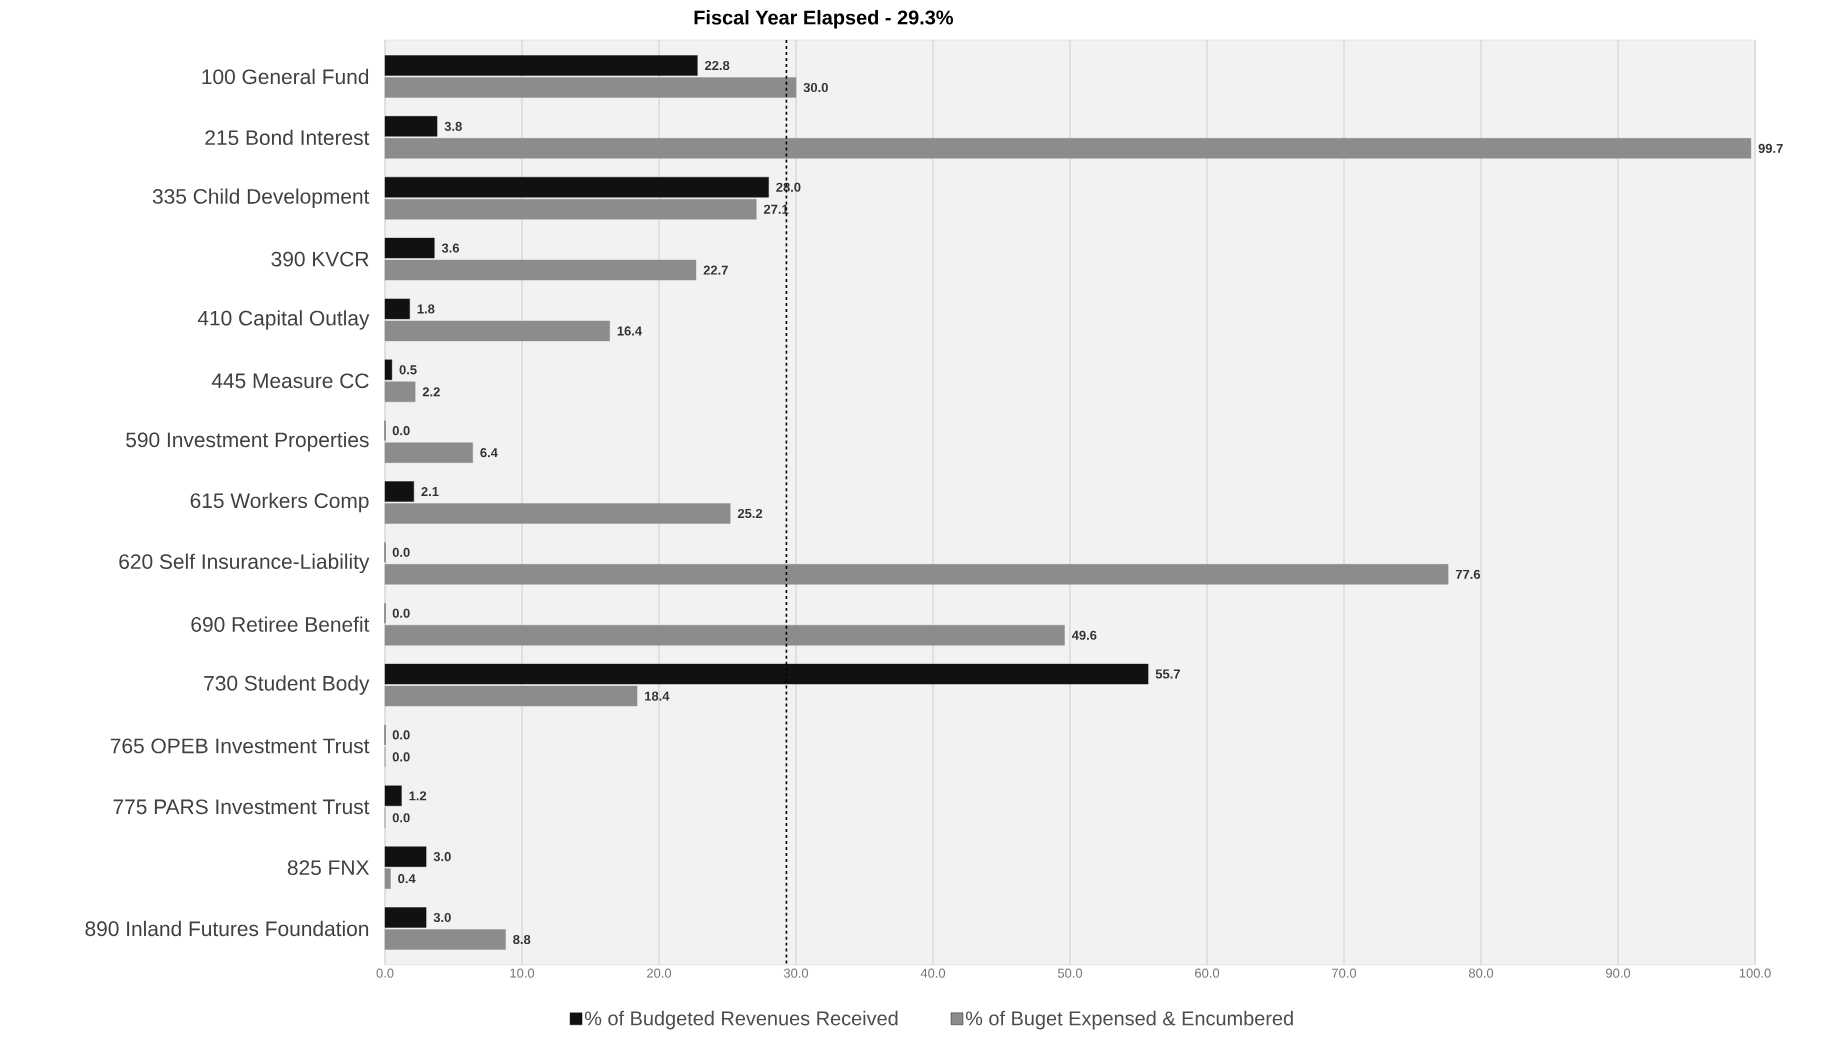  What do you see at coordinates (287, 685) in the screenshot?
I see `y-tick-label: 730 Student Body` at bounding box center [287, 685].